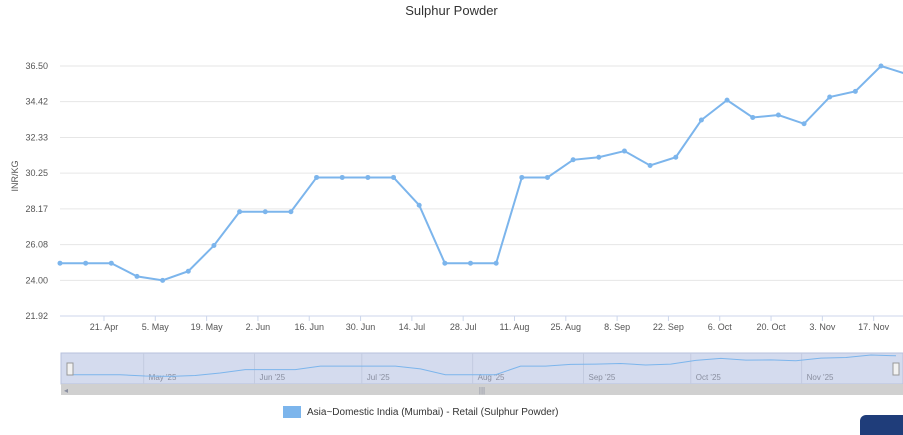 This screenshot has width=903, height=435. I want to click on x-tick-label: 3. Nov, so click(822, 327).